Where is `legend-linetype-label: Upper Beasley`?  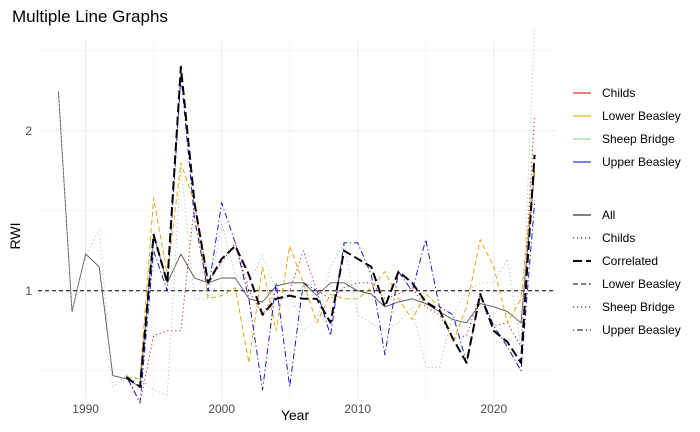
legend-linetype-label: Upper Beasley is located at coordinates (641, 330).